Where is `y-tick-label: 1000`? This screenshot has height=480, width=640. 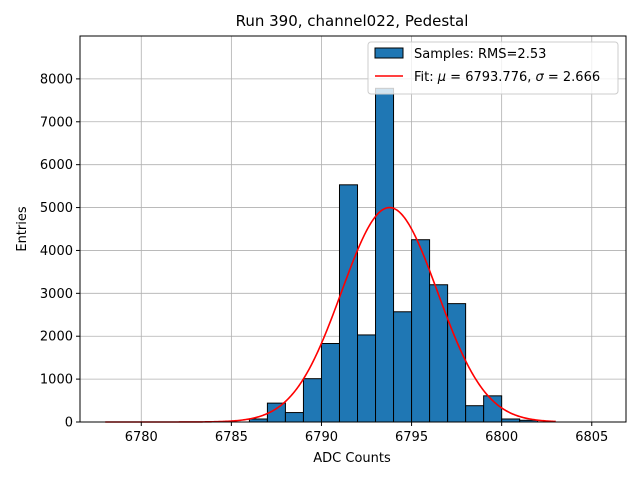 y-tick-label: 1000 is located at coordinates (56, 380).